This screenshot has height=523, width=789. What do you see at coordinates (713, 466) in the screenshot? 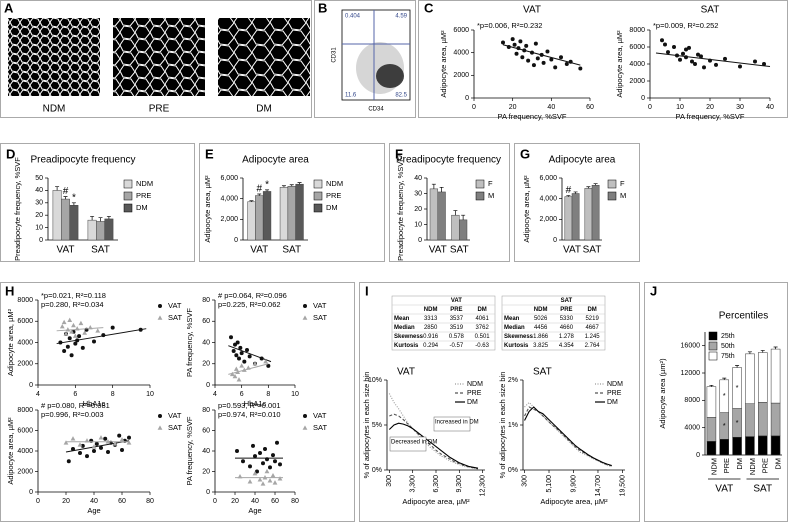
I see `x-tick-label: NDM` at bounding box center [713, 466].